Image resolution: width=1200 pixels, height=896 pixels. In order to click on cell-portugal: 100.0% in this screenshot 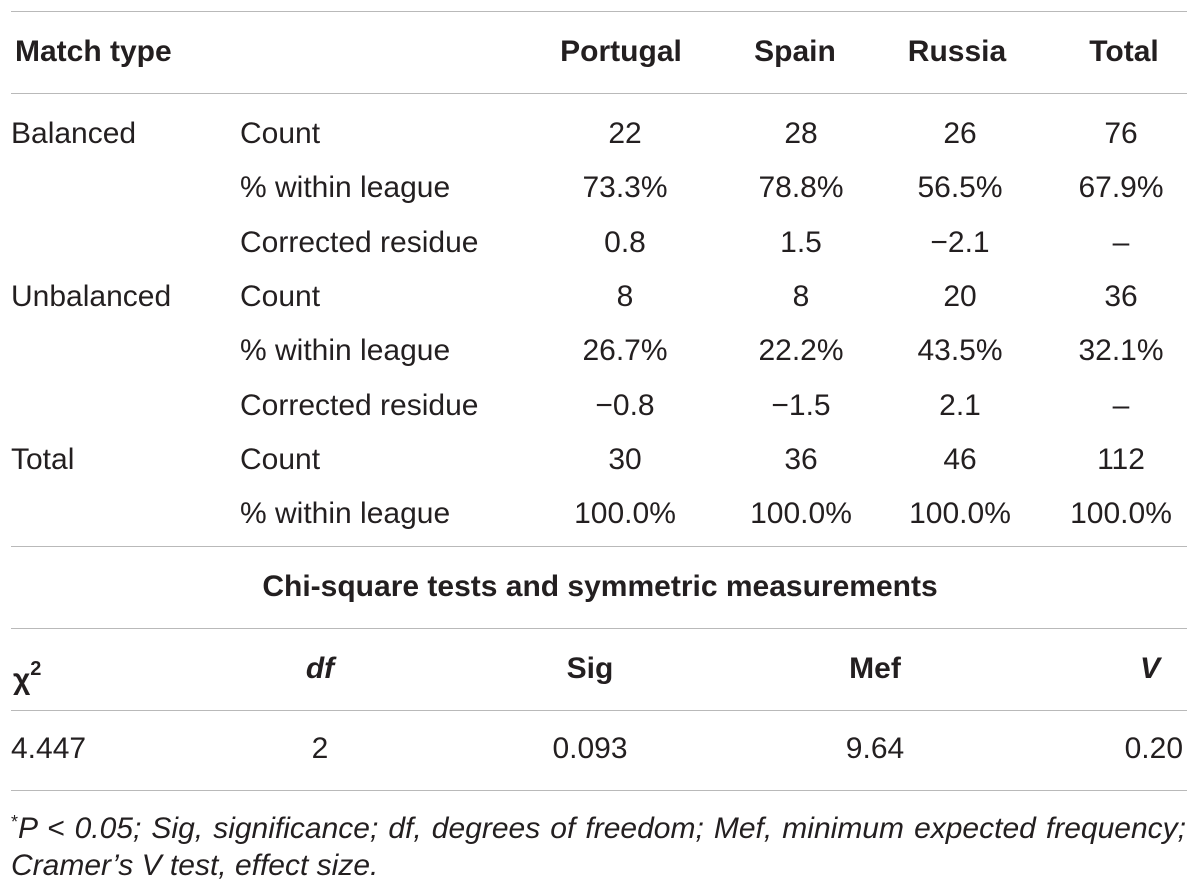, I will do `click(625, 514)`.